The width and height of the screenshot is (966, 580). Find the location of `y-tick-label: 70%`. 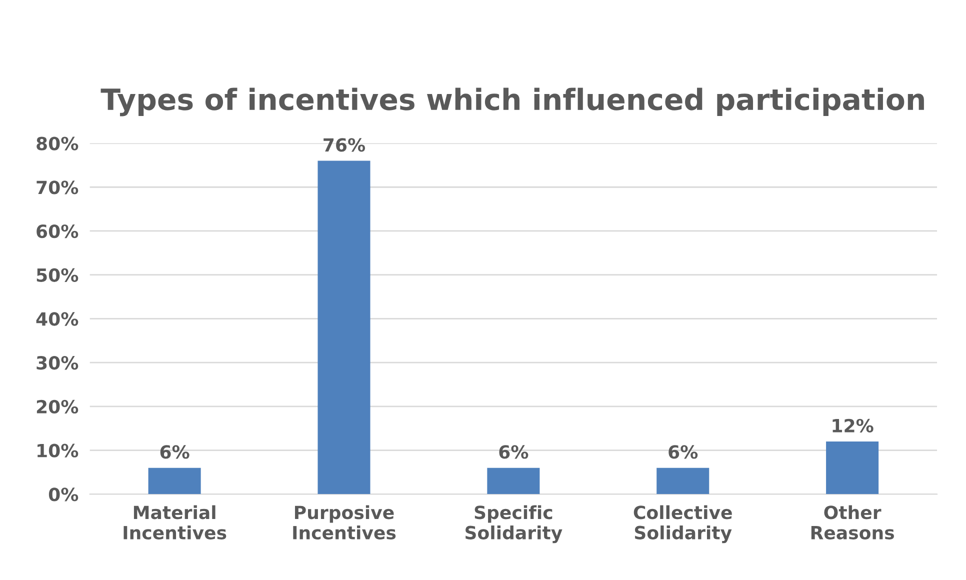

y-tick-label: 70% is located at coordinates (57, 187).